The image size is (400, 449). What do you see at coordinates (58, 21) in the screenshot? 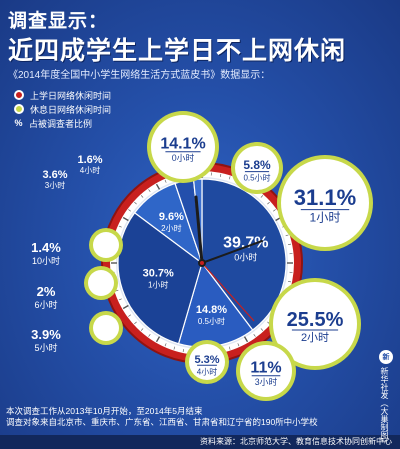
I see `page-title: 调查显示：` at bounding box center [58, 21].